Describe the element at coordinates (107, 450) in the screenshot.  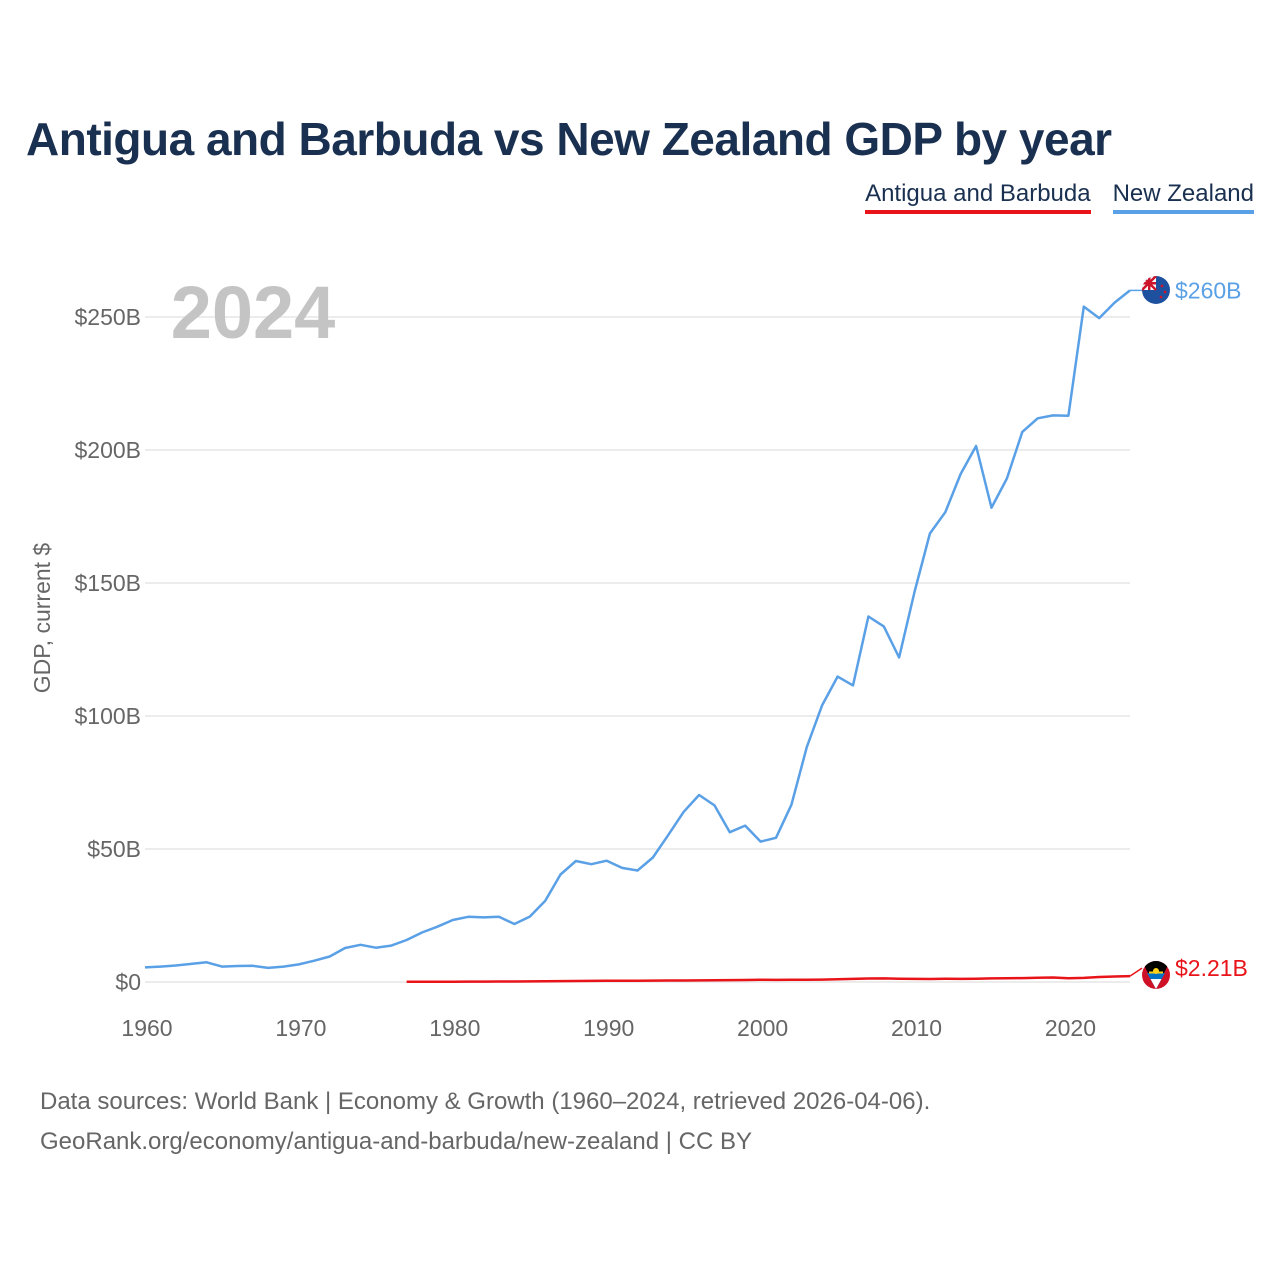
I see `y-tick-label: $200B` at that location.